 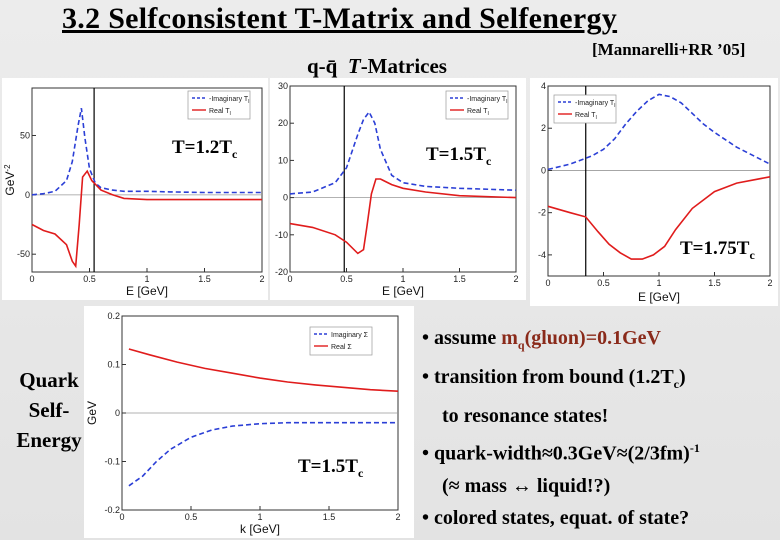 What do you see at coordinates (350, 335) in the screenshot?
I see `legend-label: Imaginary Σ` at bounding box center [350, 335].